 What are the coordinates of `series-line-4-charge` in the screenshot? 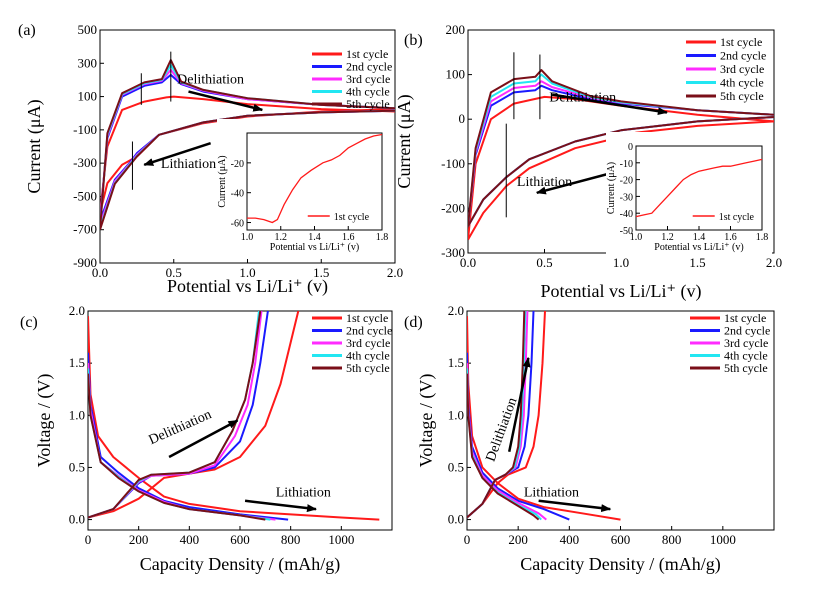 It's located at (174, 415).